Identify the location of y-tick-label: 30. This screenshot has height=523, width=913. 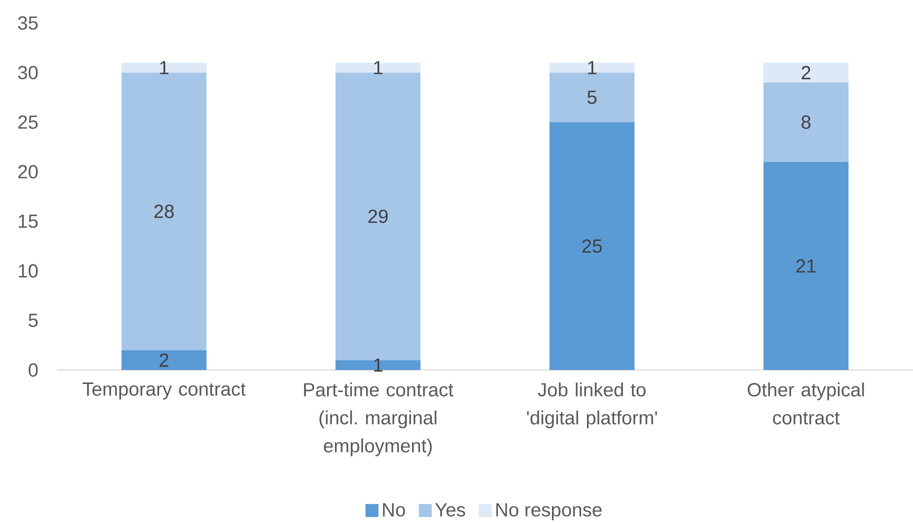
(28, 73).